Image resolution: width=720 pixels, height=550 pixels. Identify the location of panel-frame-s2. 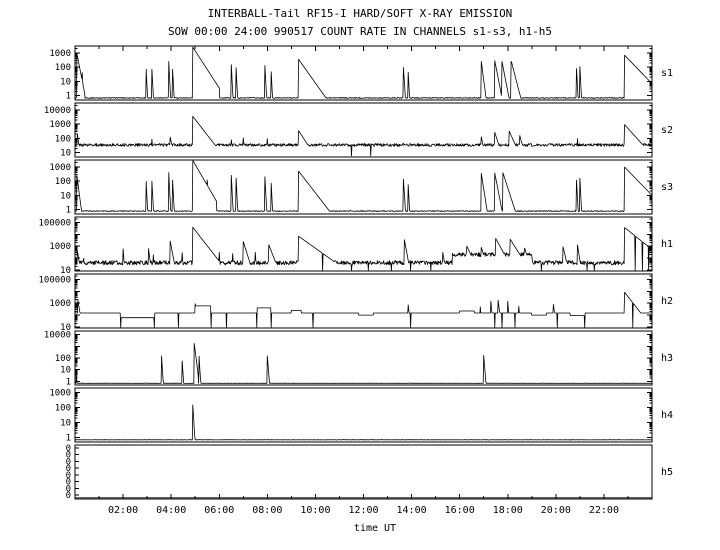
(363, 130).